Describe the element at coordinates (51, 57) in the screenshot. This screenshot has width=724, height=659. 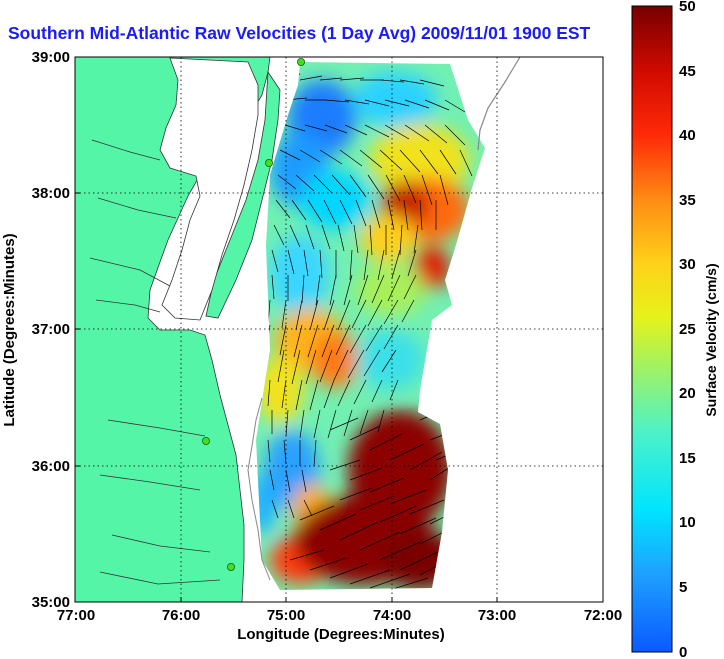
I see `y-tick-label: 39:00` at that location.